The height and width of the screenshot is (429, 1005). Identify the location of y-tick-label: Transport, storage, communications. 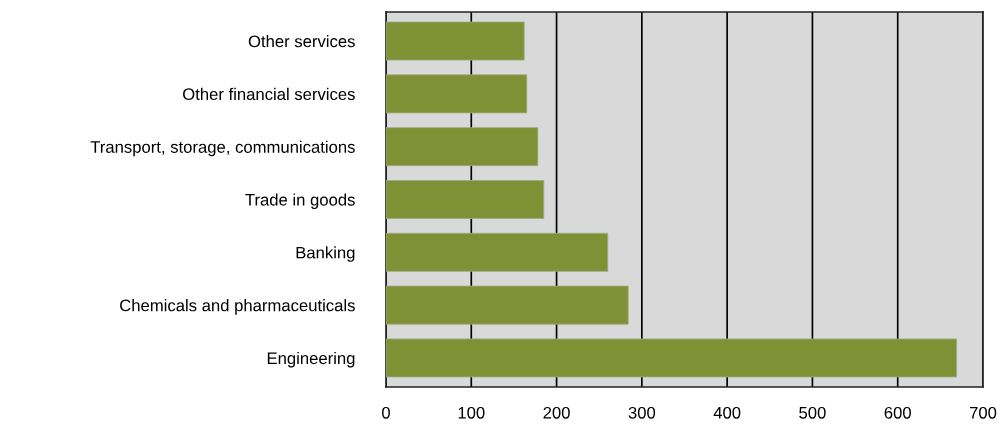
(222, 148).